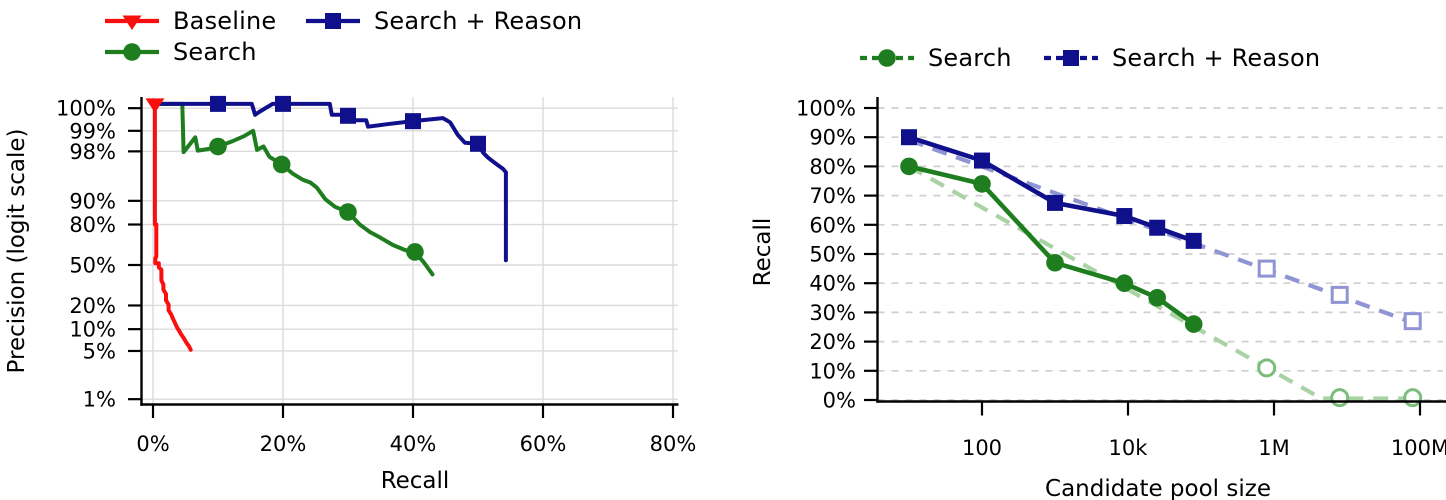 This screenshot has width=1446, height=500. What do you see at coordinates (1273, 448) in the screenshot?
I see `svg-text: 1M` at bounding box center [1273, 448].